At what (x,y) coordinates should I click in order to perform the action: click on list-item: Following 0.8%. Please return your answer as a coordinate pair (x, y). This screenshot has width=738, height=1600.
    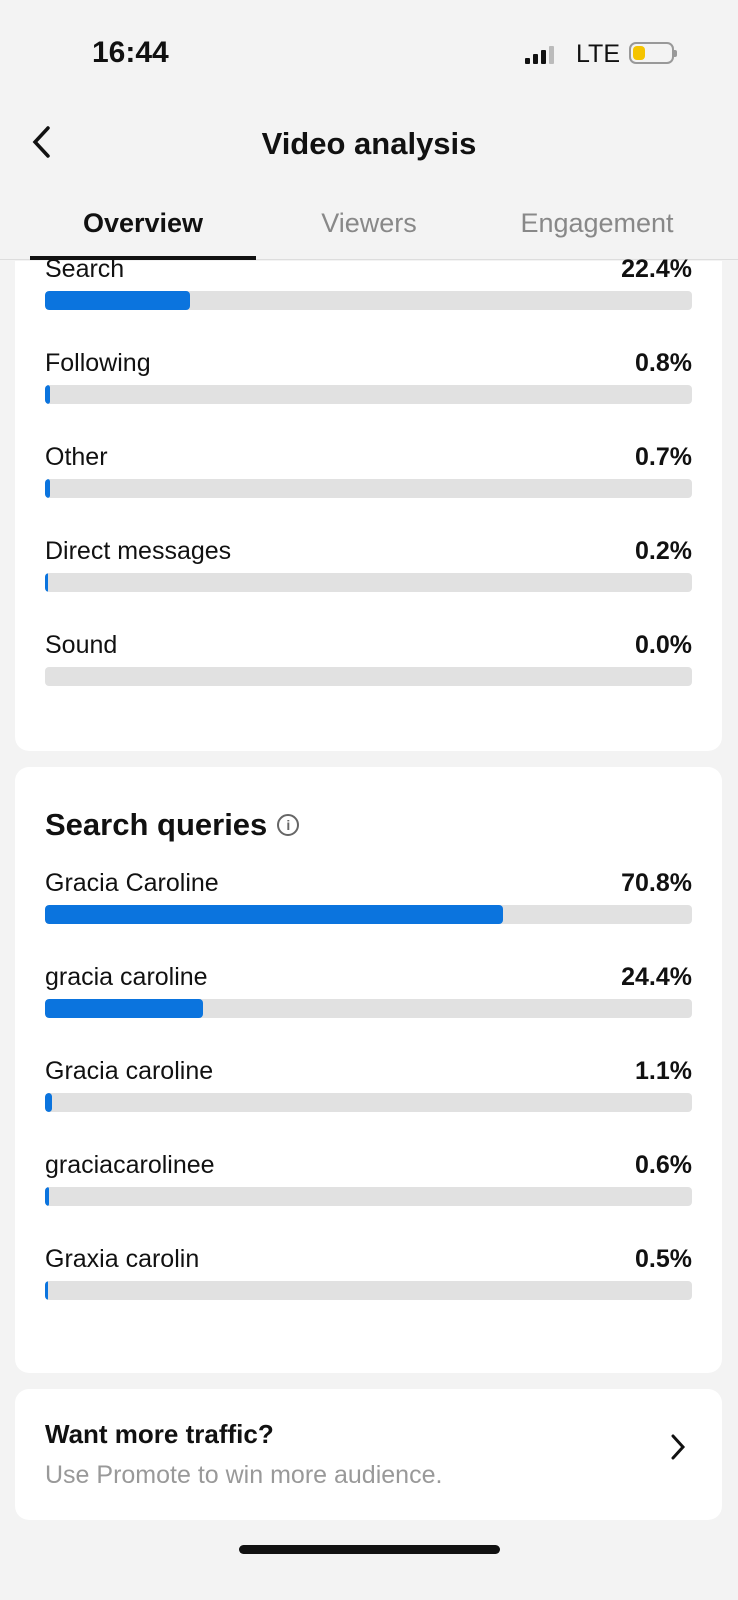
    Looking at the image, I should click on (368, 396).